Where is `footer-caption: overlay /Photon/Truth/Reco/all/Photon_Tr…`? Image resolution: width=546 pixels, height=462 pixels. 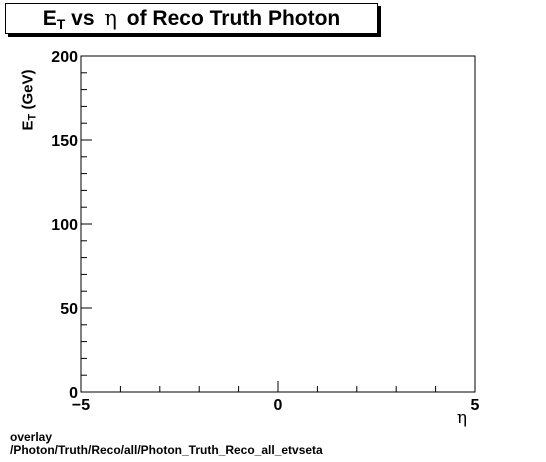 footer-caption: overlay /Photon/Truth/Reco/all/Photon_Tr… is located at coordinates (166, 444).